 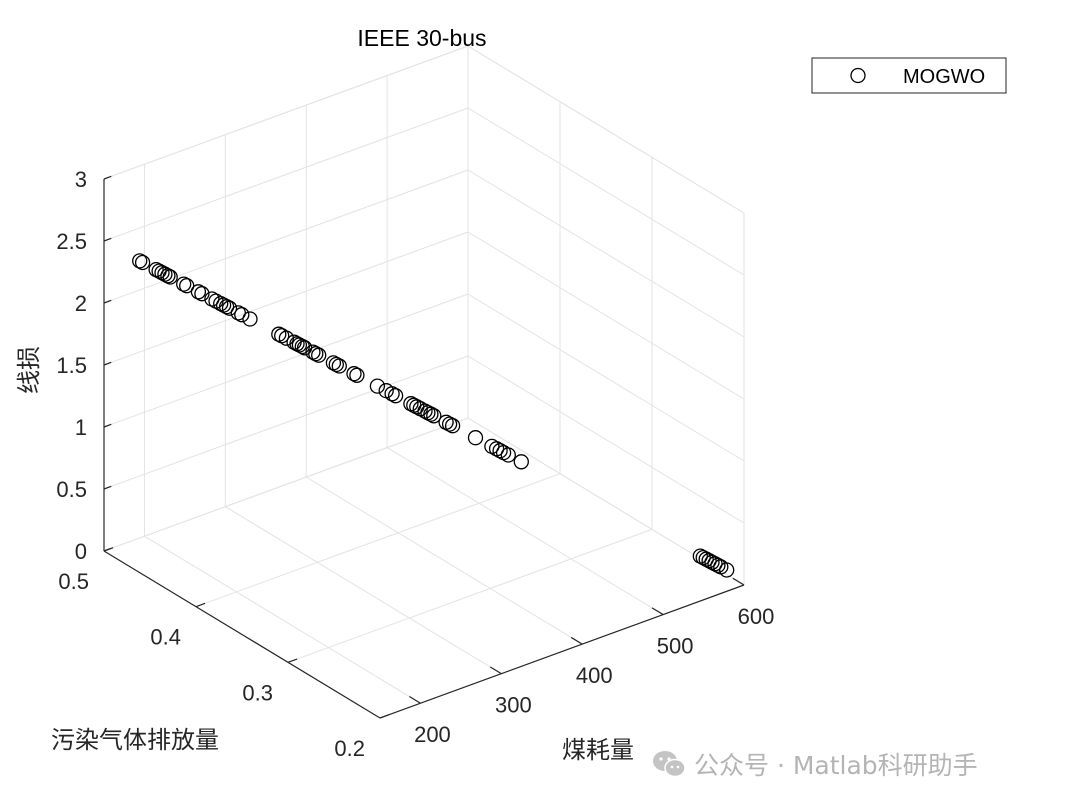 I want to click on z-tick-label: 1, so click(x=81, y=427).